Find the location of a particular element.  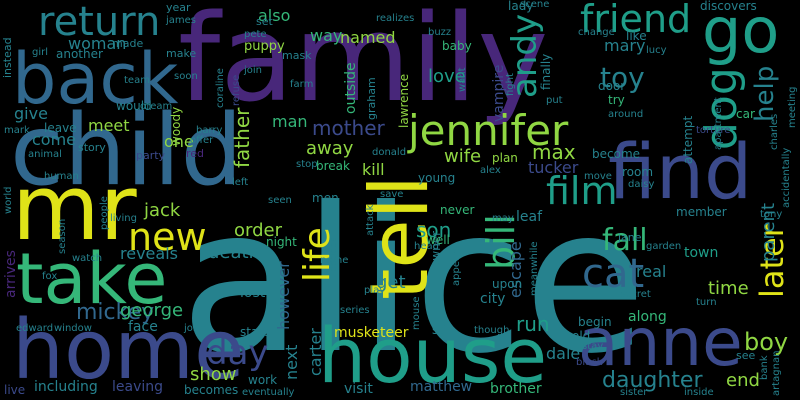

word-jane: jane is located at coordinates (630, 237).